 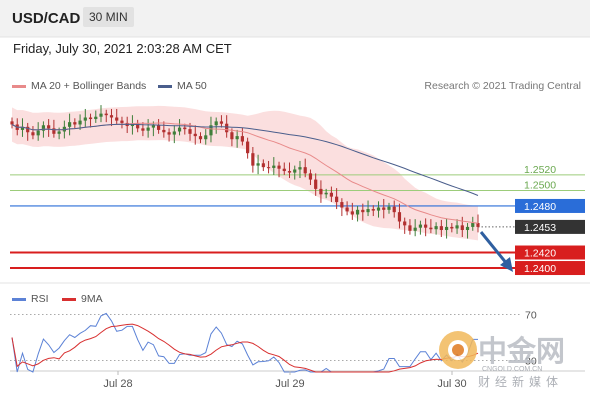 What do you see at coordinates (40, 299) in the screenshot?
I see `legend-rsi-label: RSI` at bounding box center [40, 299].